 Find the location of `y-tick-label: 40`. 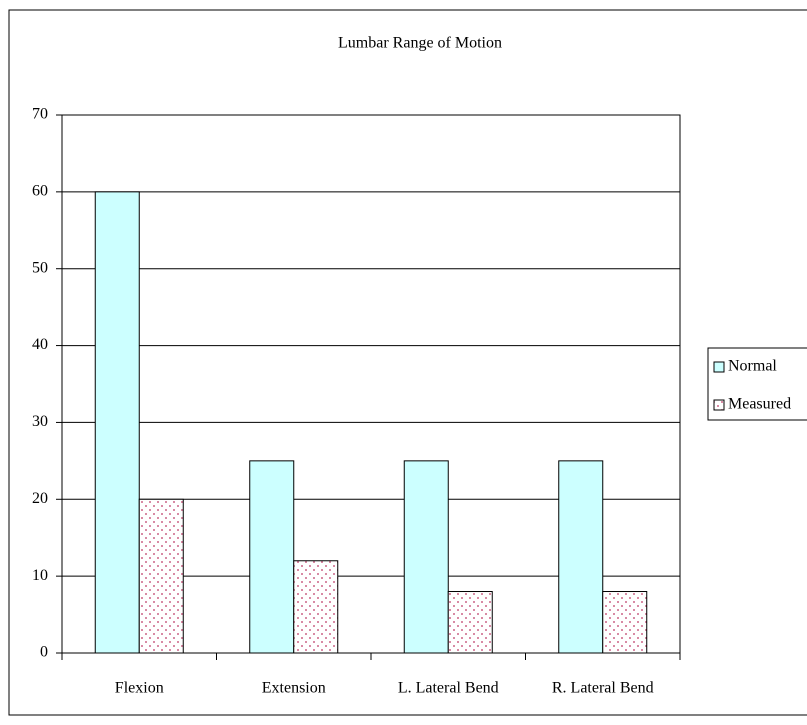

y-tick-label: 40 is located at coordinates (40, 344).